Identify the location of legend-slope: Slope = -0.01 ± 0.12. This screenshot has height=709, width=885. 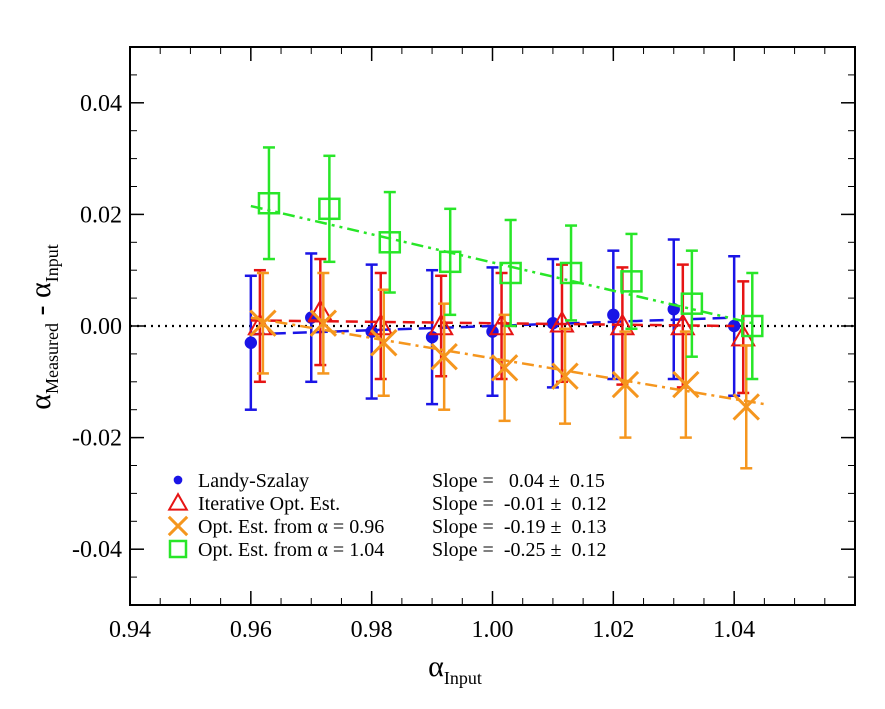
(519, 504).